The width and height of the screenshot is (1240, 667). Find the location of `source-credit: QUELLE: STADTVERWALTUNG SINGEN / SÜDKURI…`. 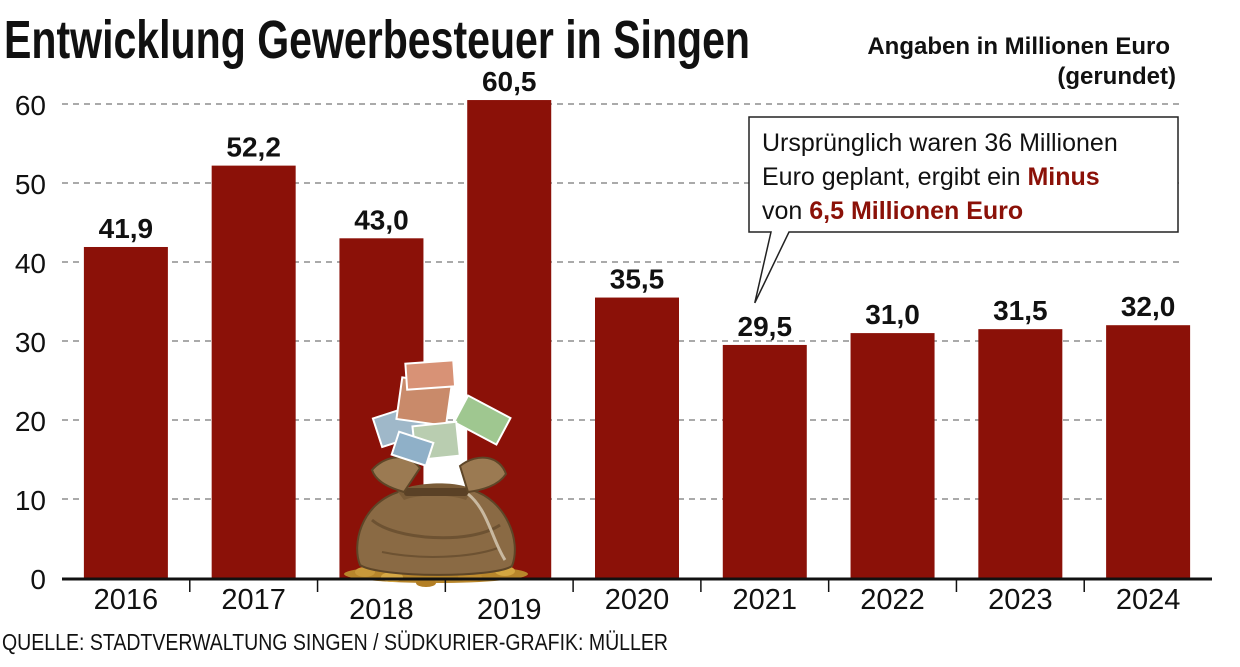

source-credit: QUELLE: STADTVERWALTUNG SINGEN / SÜDKURI… is located at coordinates (335, 642).